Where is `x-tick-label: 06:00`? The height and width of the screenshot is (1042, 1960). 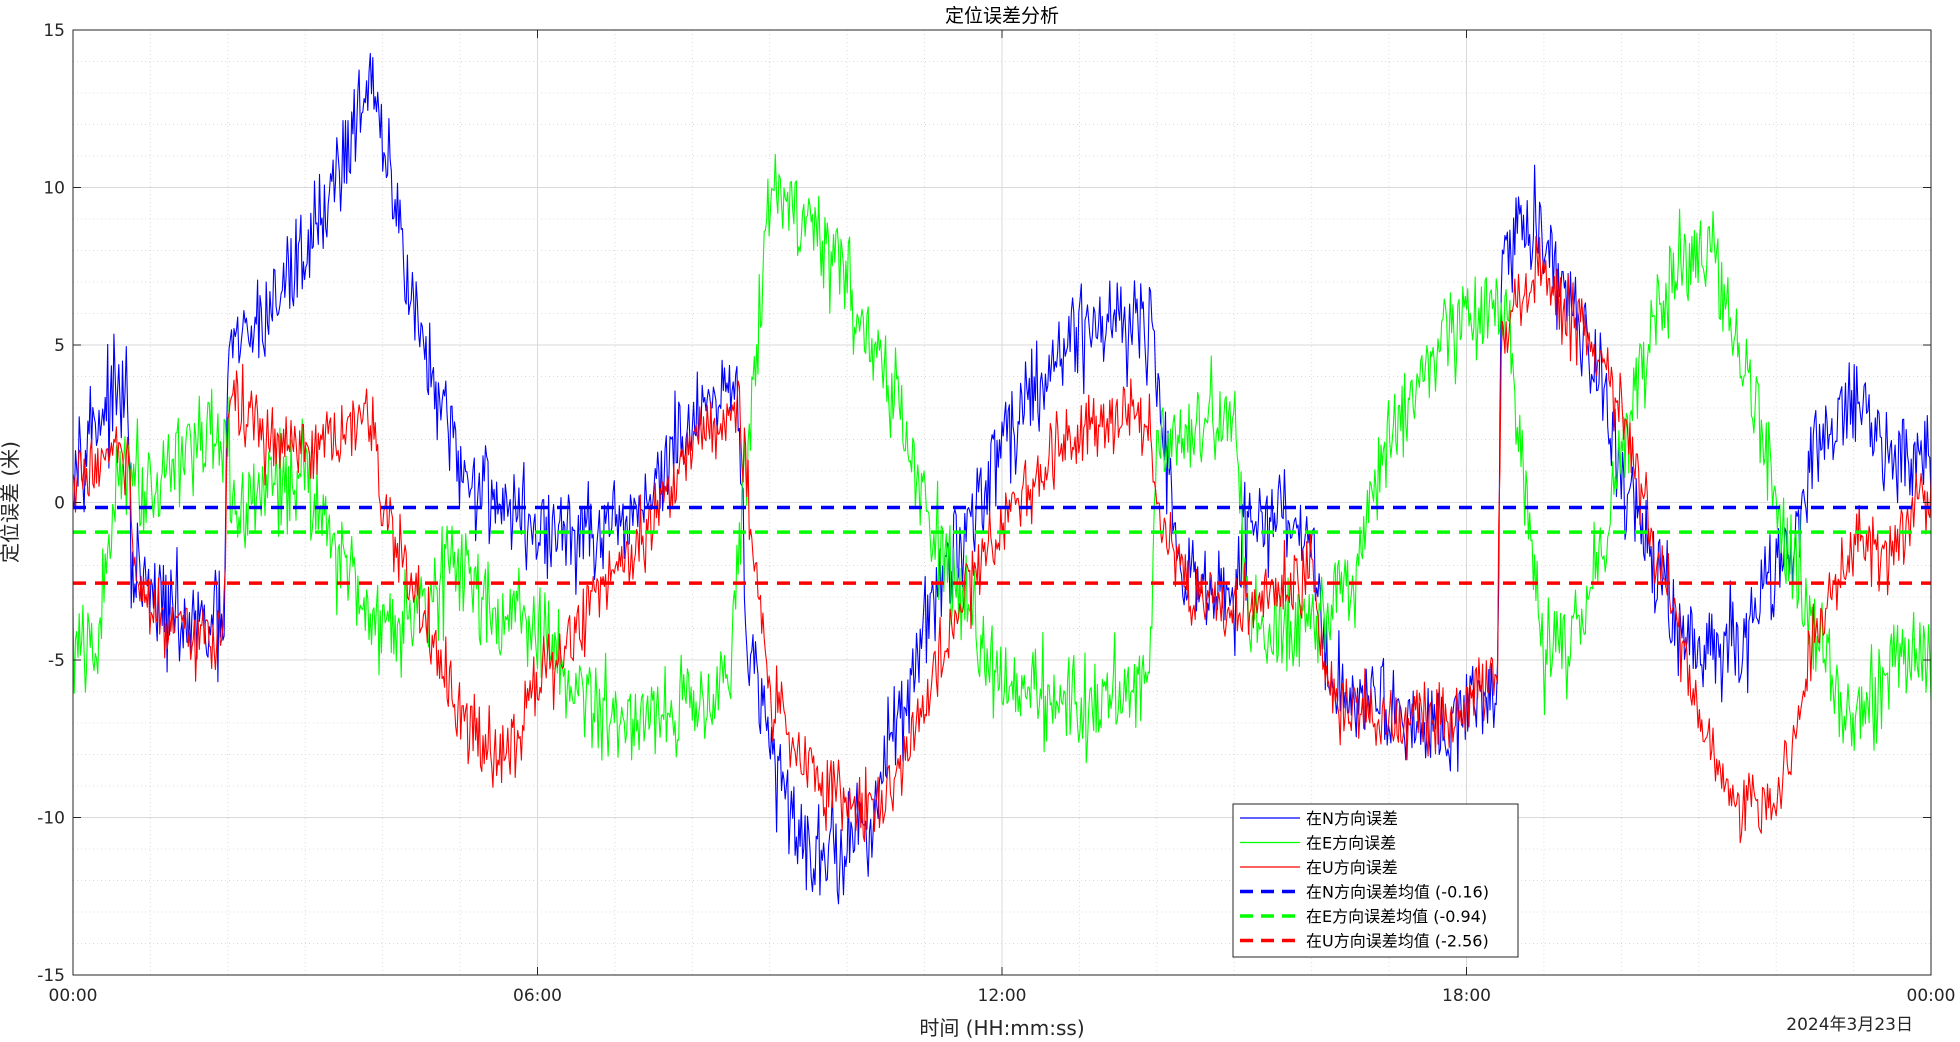
x-tick-label: 06:00 is located at coordinates (537, 996).